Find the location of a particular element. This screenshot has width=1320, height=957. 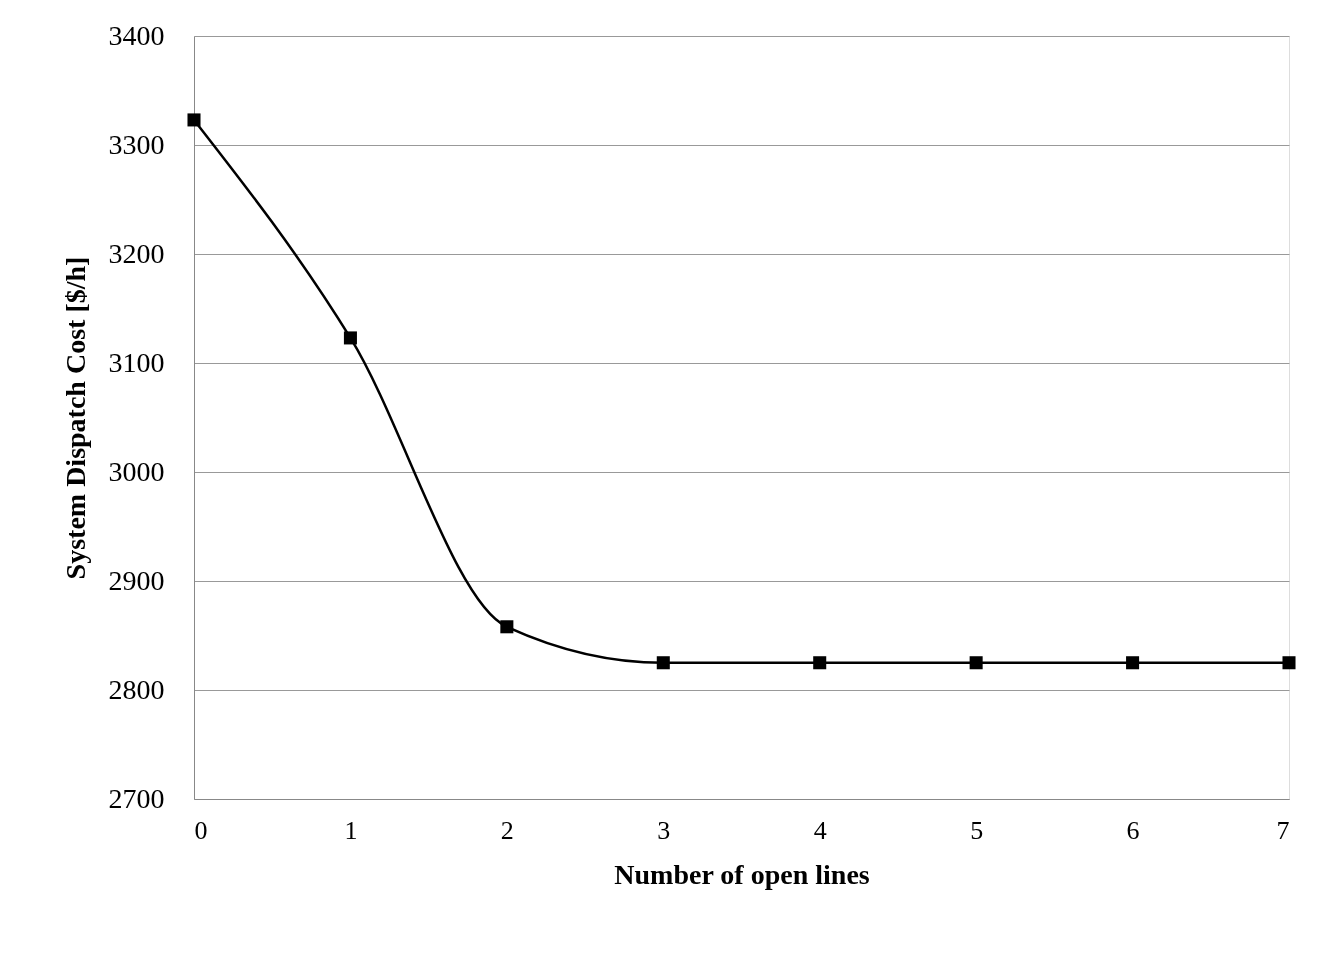

y-tick-label: 2700 is located at coordinates (136, 798).